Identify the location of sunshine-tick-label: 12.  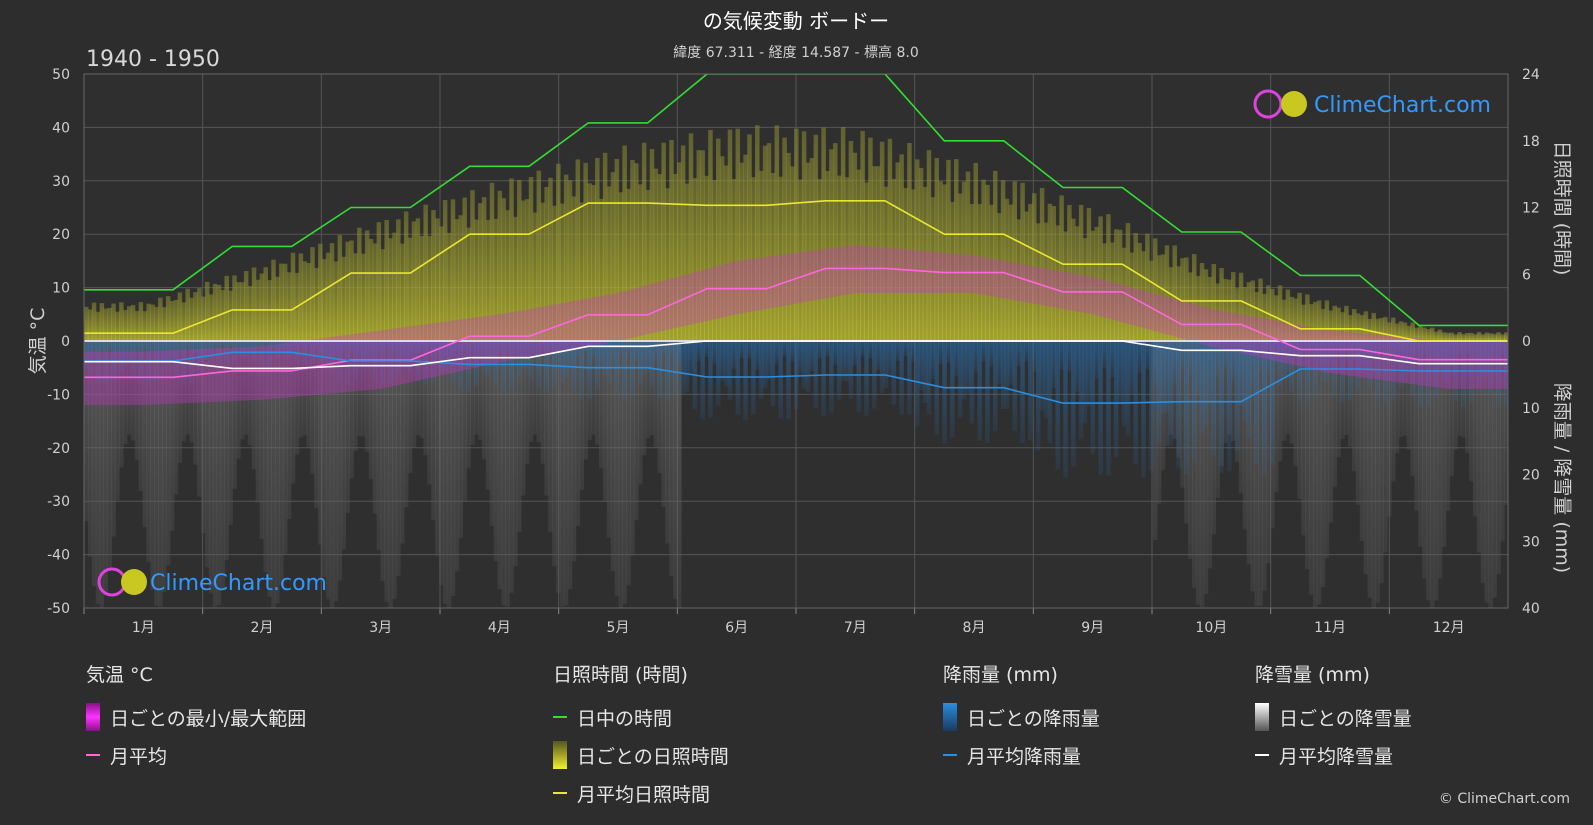
(1531, 209).